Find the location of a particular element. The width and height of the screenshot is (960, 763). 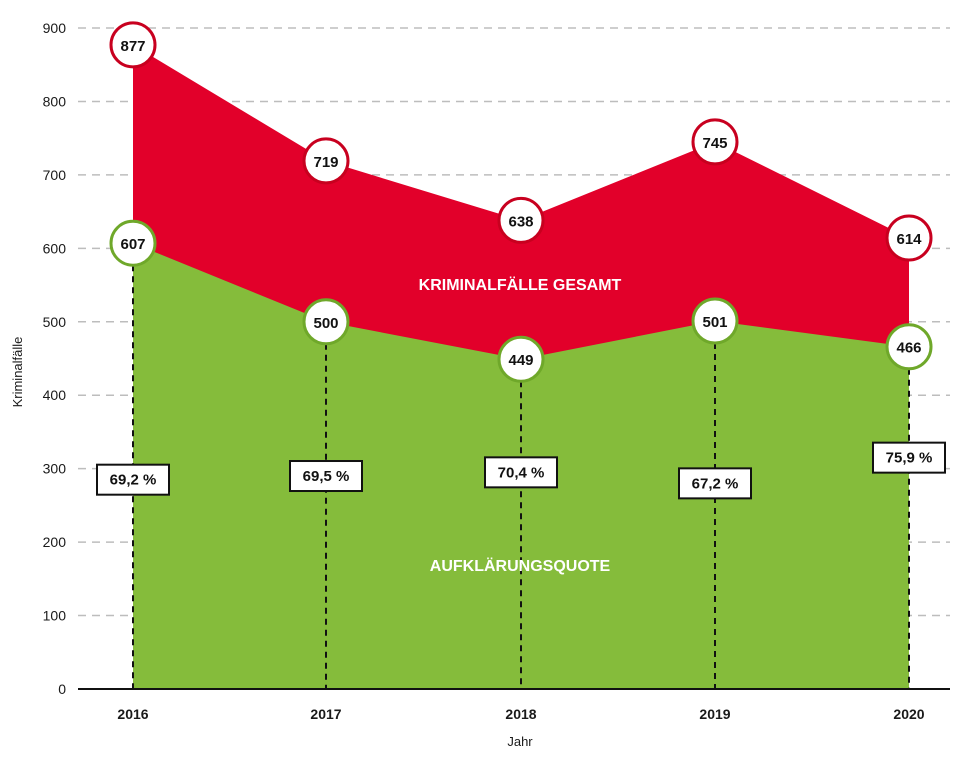

y-axis-label: Kriminalfälle is located at coordinates (17, 372).